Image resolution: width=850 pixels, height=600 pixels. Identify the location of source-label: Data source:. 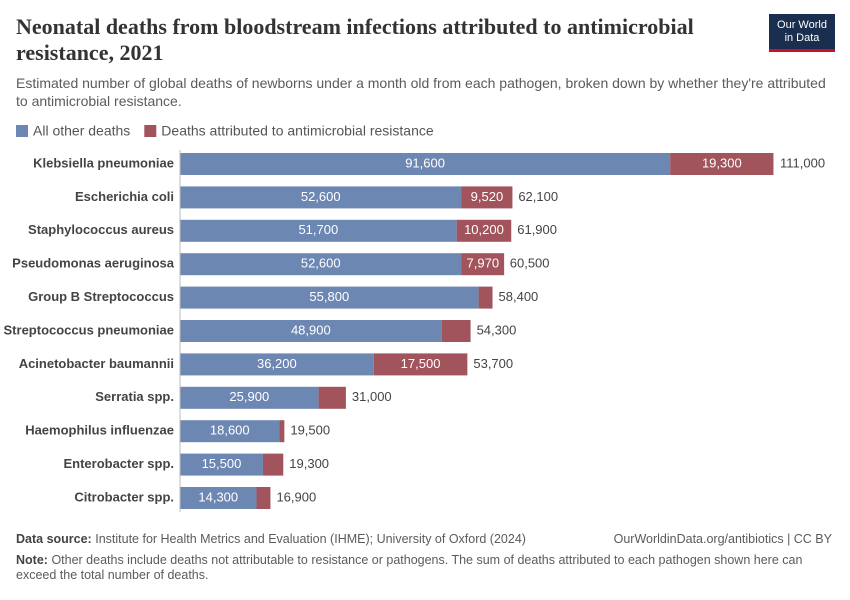
(54, 539).